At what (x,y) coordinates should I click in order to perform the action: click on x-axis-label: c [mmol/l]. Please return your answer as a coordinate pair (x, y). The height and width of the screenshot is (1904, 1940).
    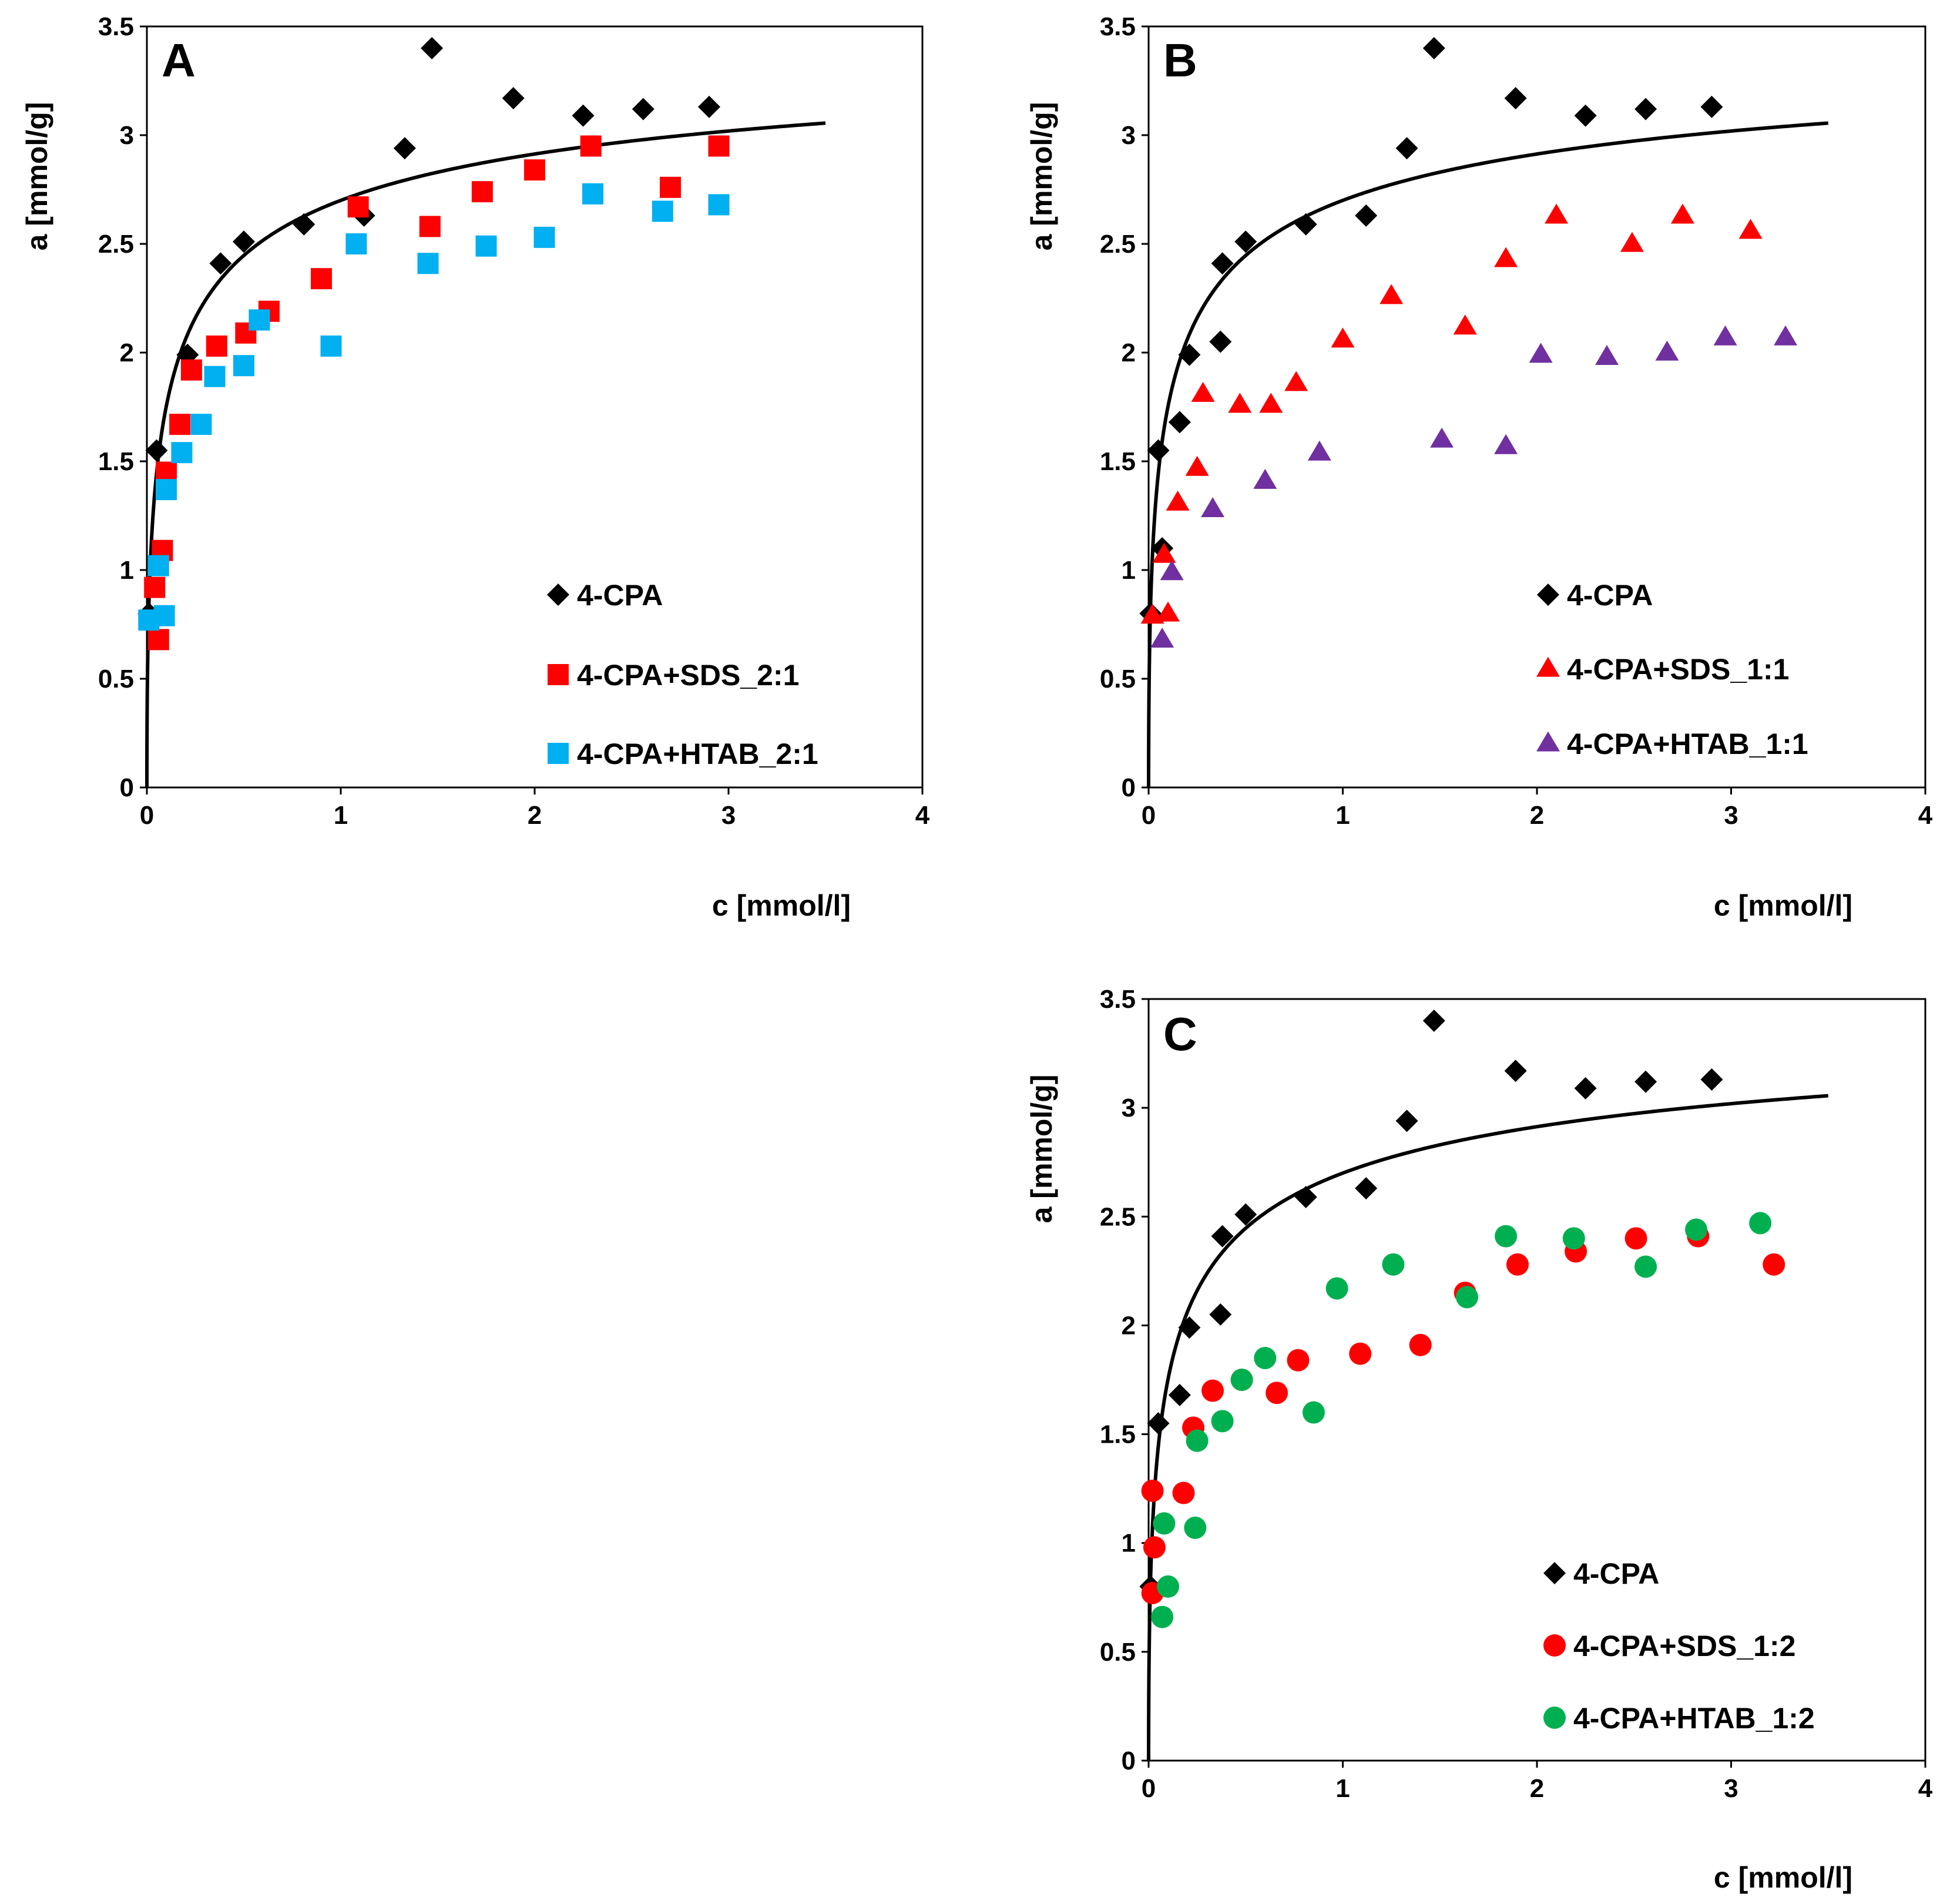
    Looking at the image, I should click on (1783, 1878).